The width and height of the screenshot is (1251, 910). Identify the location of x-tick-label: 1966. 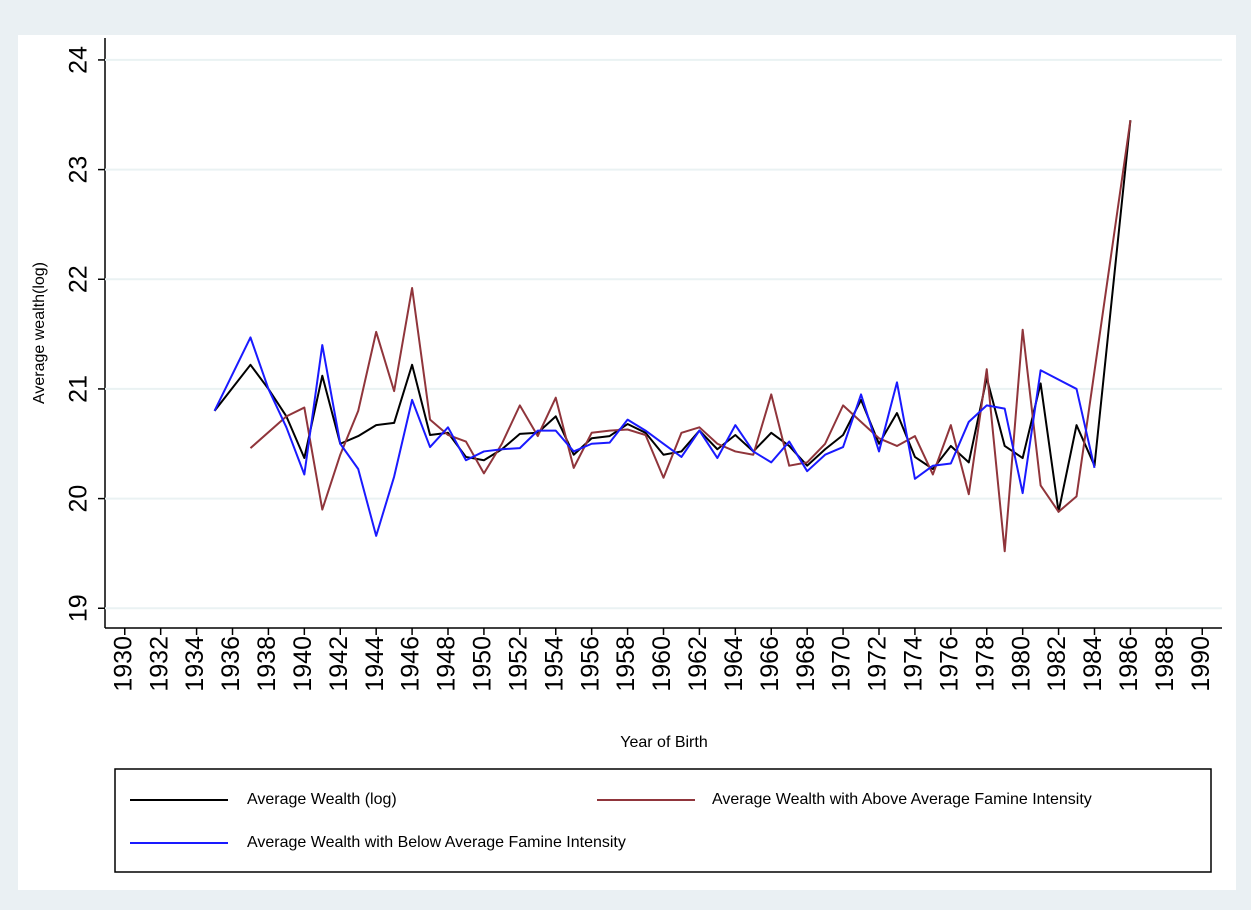
(770, 664).